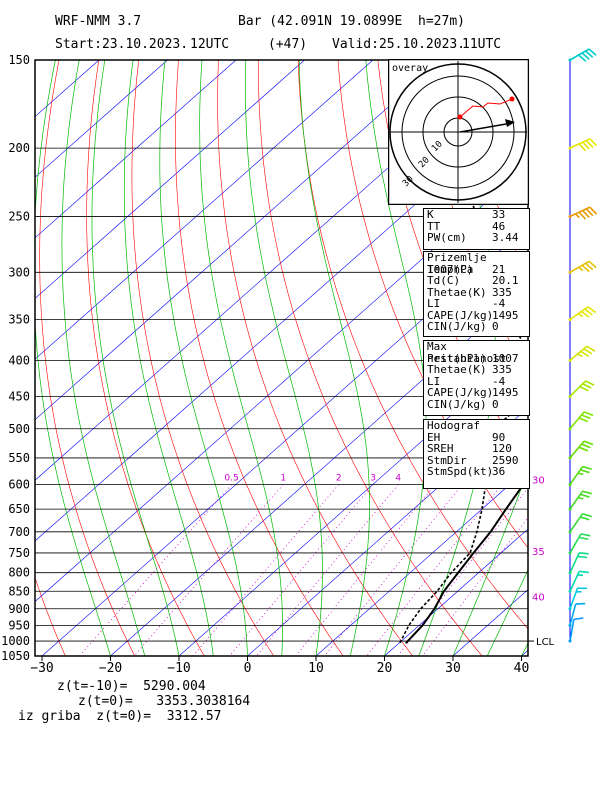 The height and width of the screenshot is (800, 600). What do you see at coordinates (499, 303) in the screenshot?
I see `panel-value: -4` at bounding box center [499, 303].